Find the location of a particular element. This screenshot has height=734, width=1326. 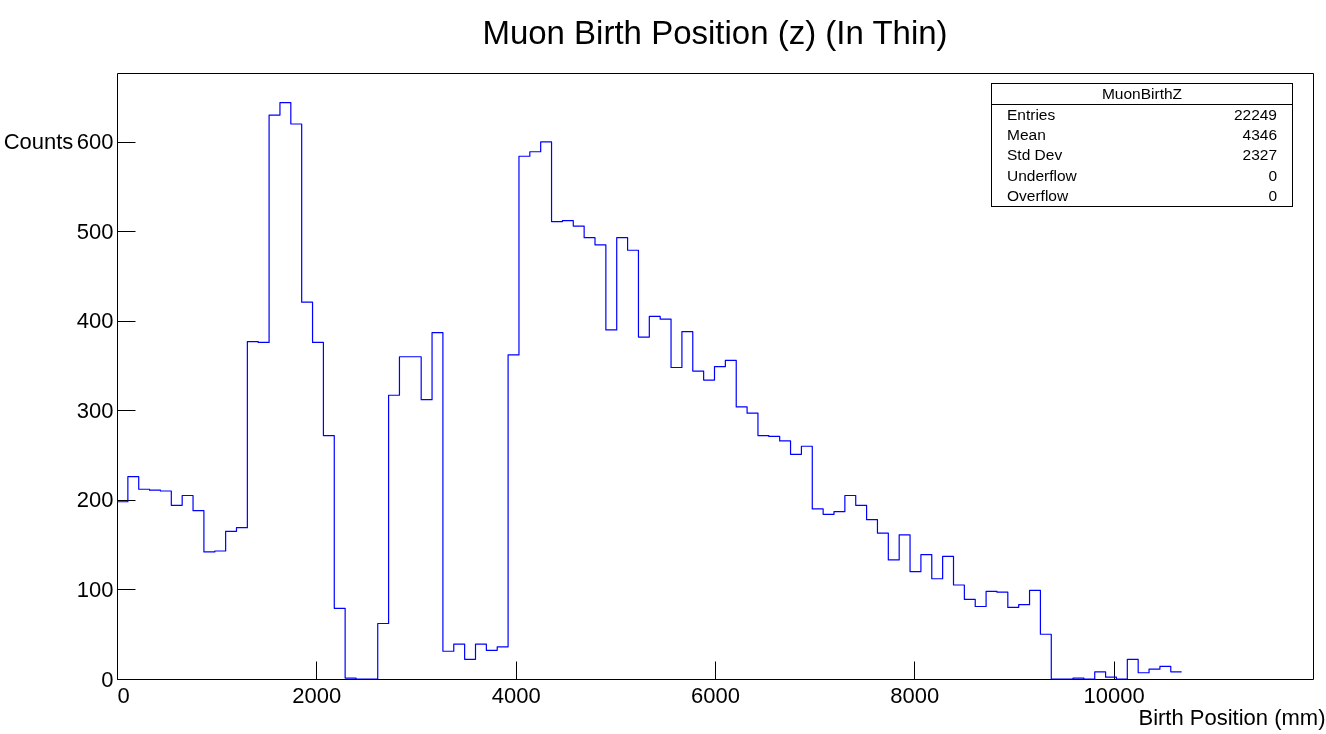

y-tick-label: 0 is located at coordinates (107, 679).